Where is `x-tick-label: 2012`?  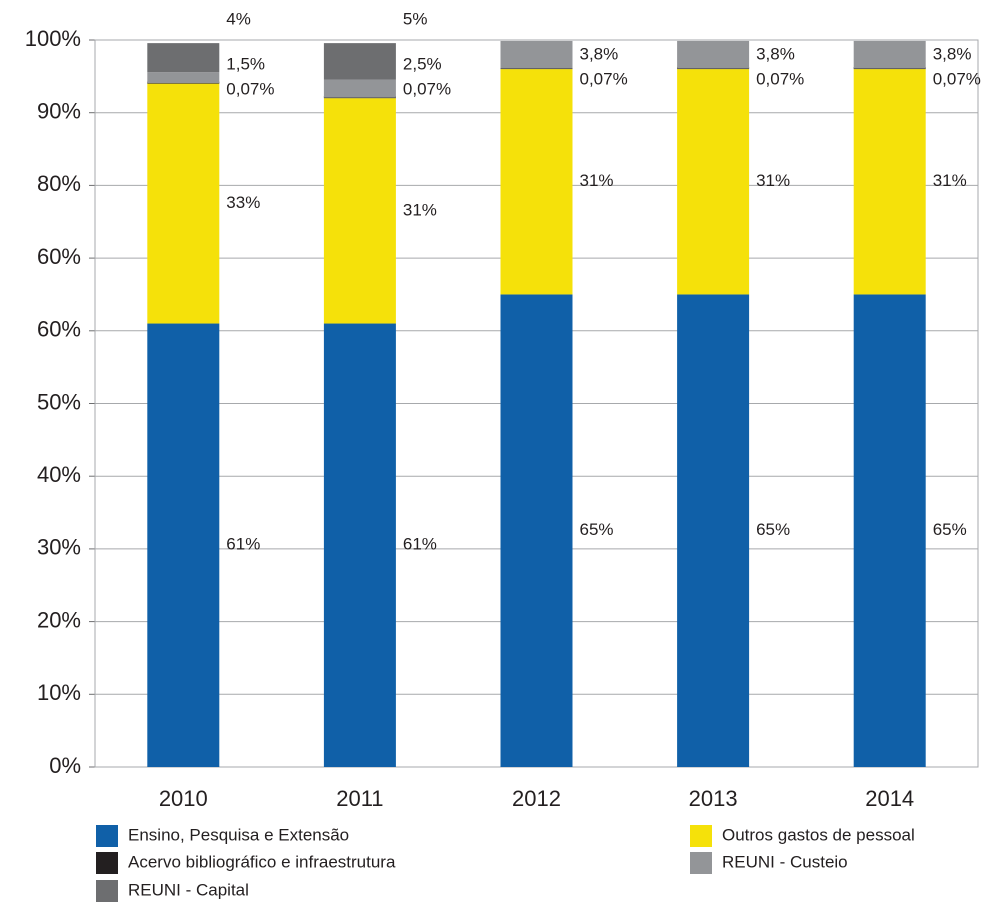
x-tick-label: 2012 is located at coordinates (536, 798).